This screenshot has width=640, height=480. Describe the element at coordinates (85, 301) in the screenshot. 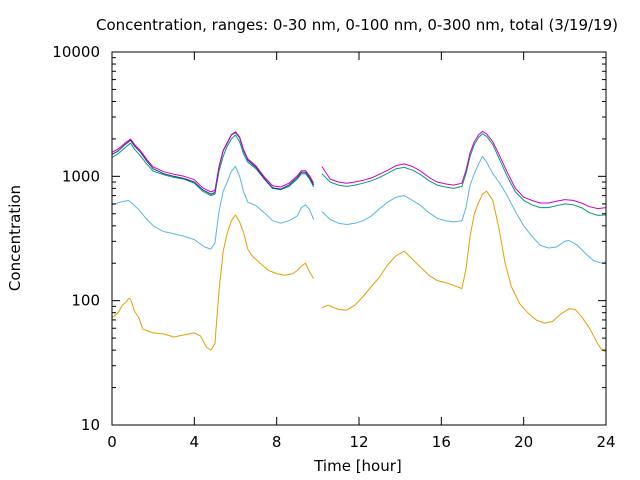

I see `y-tick-label: 100` at that location.